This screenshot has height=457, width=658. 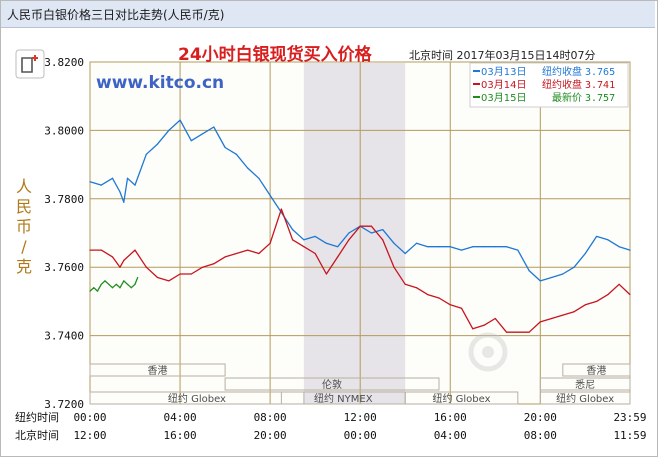 I want to click on y-label-char: /, so click(x=24, y=246).